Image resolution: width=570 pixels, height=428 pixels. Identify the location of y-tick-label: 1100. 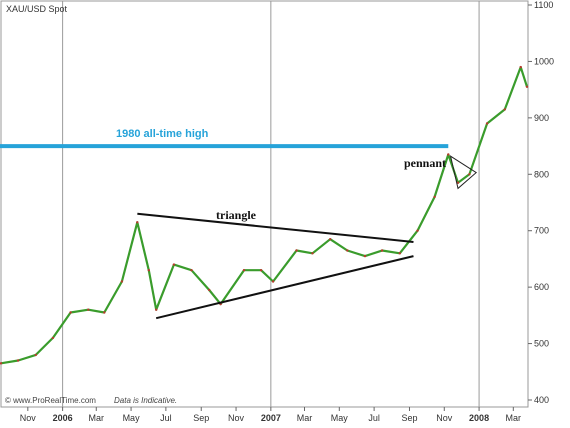
(543, 5).